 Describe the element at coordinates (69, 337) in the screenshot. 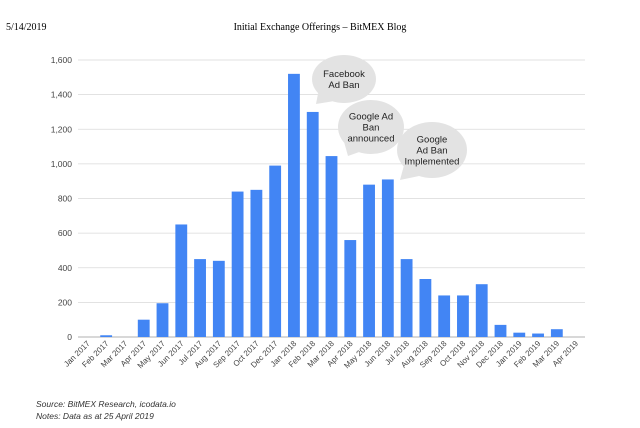

I see `y-tick-label: 0` at that location.